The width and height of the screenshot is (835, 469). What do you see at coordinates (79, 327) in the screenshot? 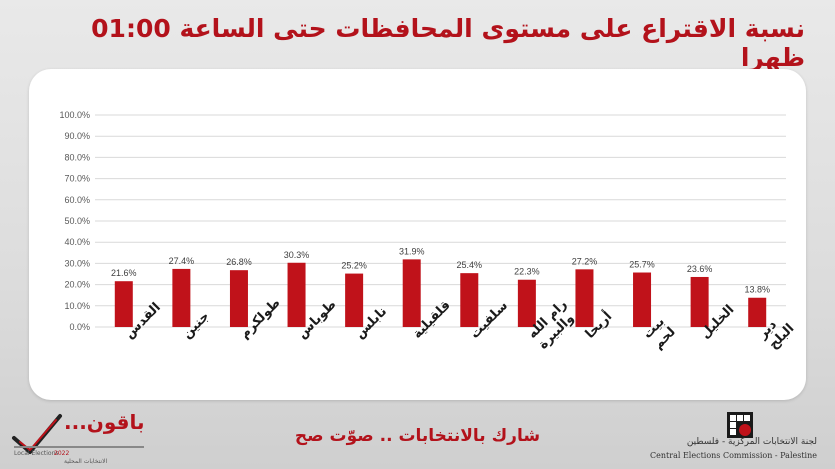
I see `y-tick-label: 0.0%` at bounding box center [79, 327].